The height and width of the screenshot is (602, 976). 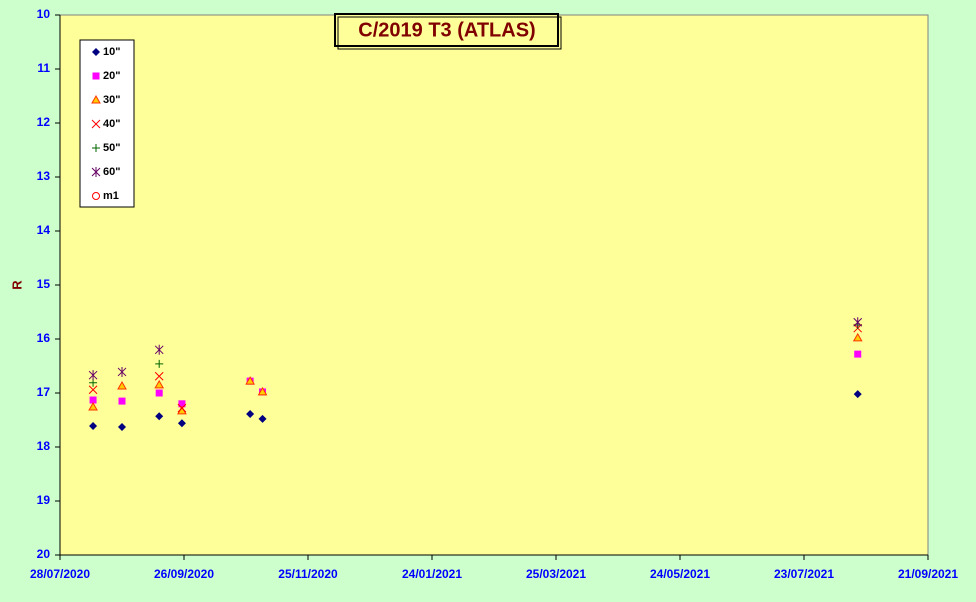 What do you see at coordinates (804, 574) in the screenshot?
I see `x-tick-label: 23/07/2021` at bounding box center [804, 574].